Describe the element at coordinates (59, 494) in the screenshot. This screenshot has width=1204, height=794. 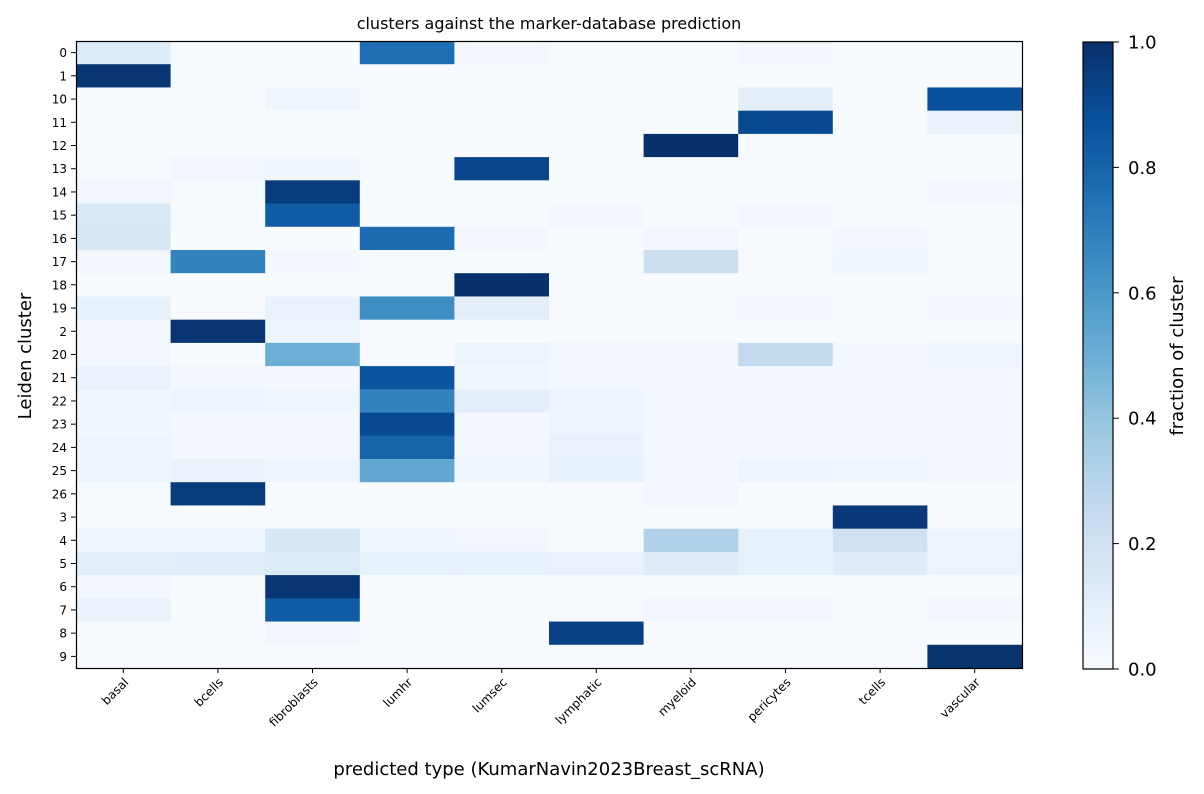
I see `y-tick-label: 26` at that location.